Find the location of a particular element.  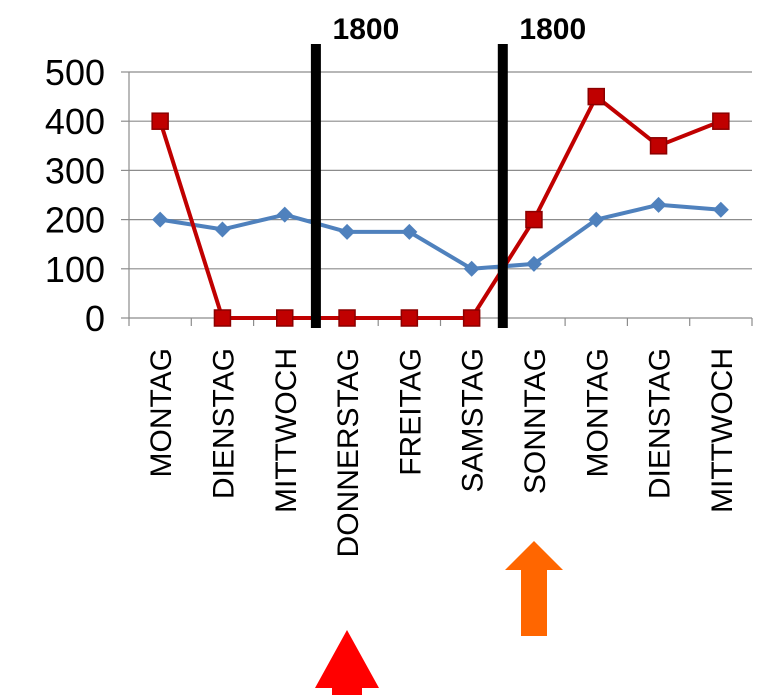

y-axis-ticks: 0 100 200 300 400 500 is located at coordinates (75, 195).